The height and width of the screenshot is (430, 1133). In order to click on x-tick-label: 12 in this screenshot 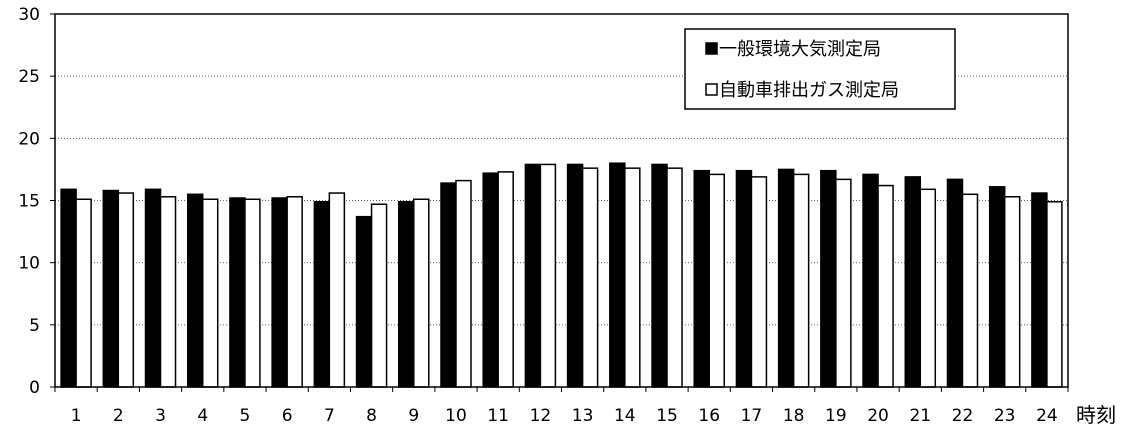, I will do `click(541, 416)`.